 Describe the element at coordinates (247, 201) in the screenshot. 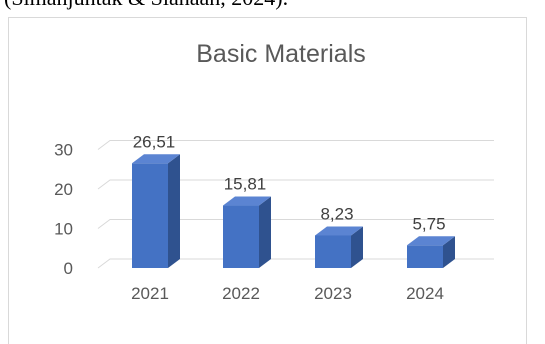

I see `bar-1-top` at that location.